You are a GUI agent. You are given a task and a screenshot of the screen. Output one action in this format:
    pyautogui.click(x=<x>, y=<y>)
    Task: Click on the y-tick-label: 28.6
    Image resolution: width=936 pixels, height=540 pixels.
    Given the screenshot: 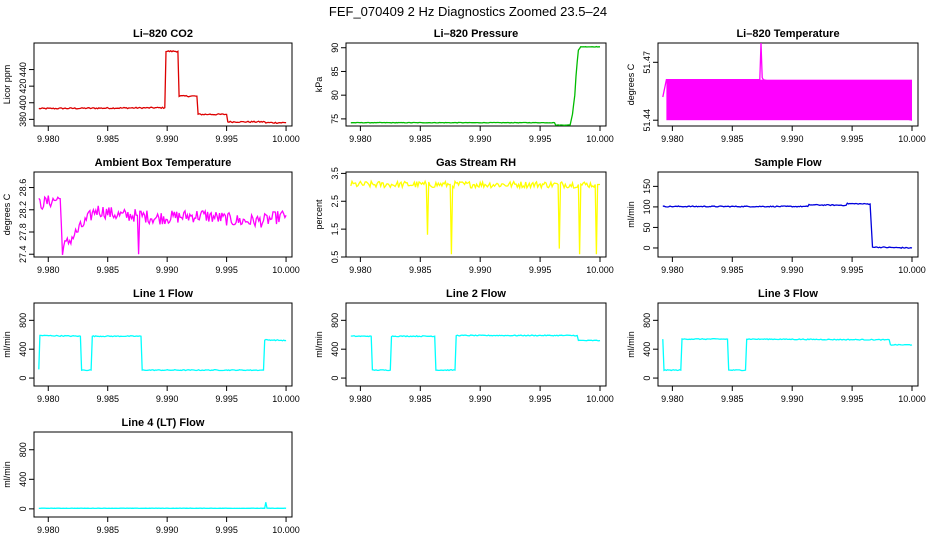 What is the action you would take?
    pyautogui.click(x=23, y=188)
    